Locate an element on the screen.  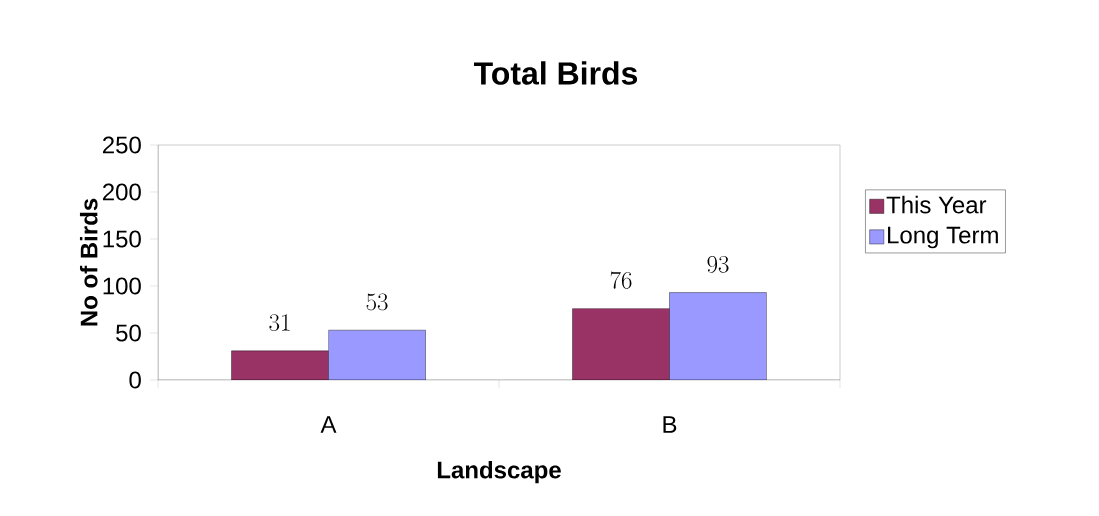
data-label: 76 is located at coordinates (621, 280).